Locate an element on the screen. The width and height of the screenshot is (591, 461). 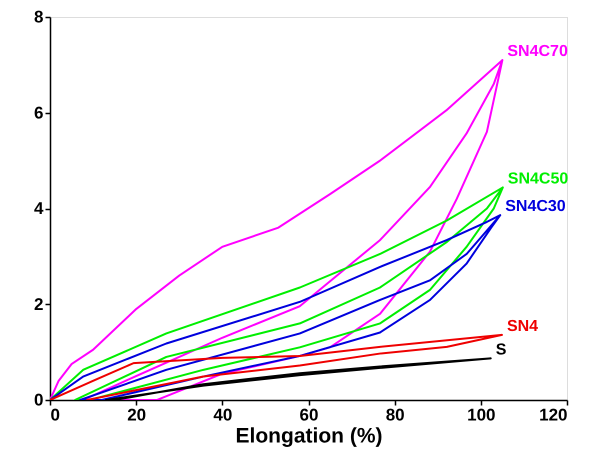
y-tick-label: 6 is located at coordinates (39, 112).